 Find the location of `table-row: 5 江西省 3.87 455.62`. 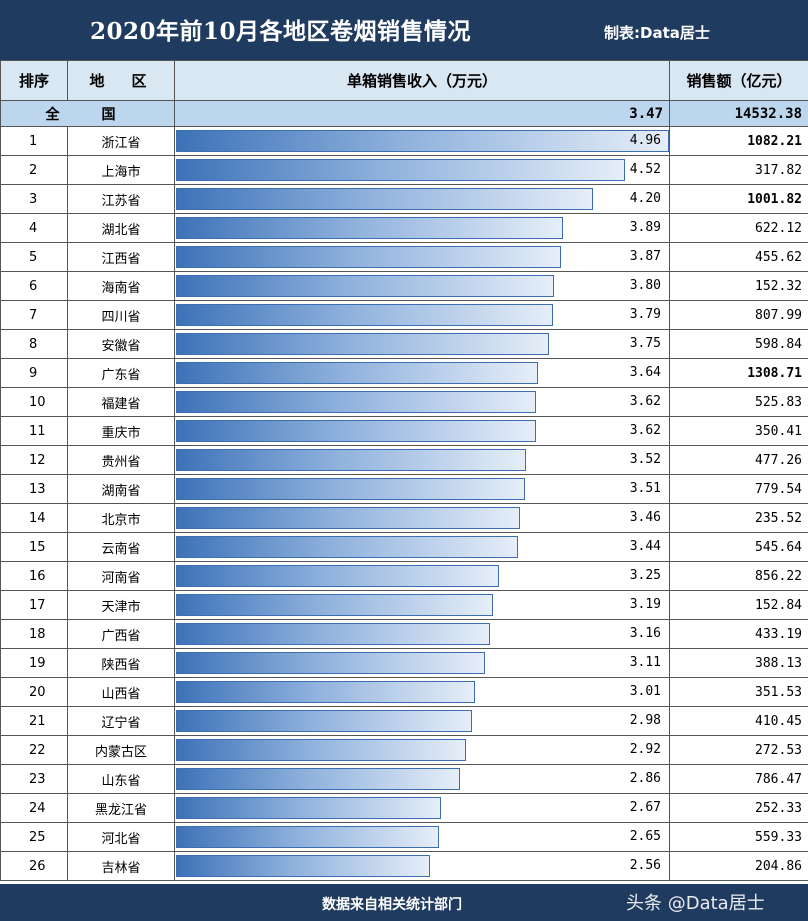

table-row: 5 江西省 3.87 455.62 is located at coordinates (404, 257).